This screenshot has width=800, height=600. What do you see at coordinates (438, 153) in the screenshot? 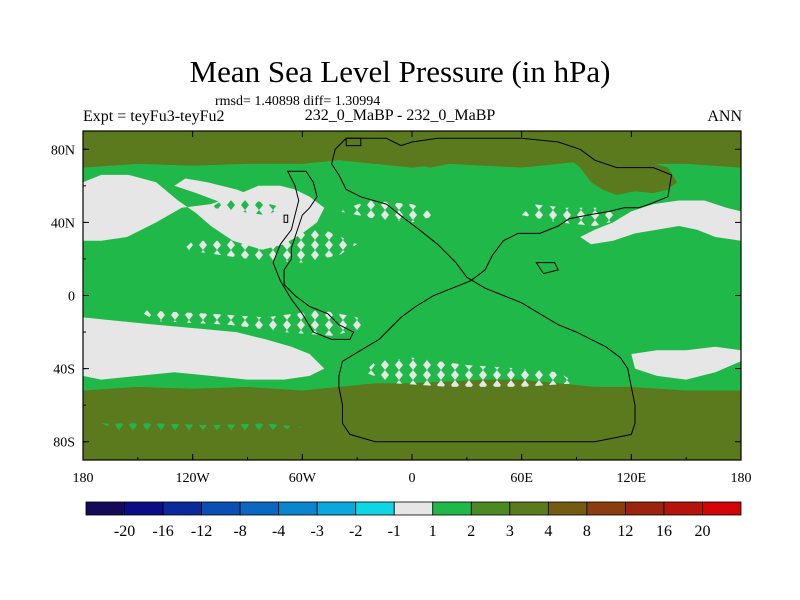
I see `region-olive-arctic-core` at bounding box center [438, 153].